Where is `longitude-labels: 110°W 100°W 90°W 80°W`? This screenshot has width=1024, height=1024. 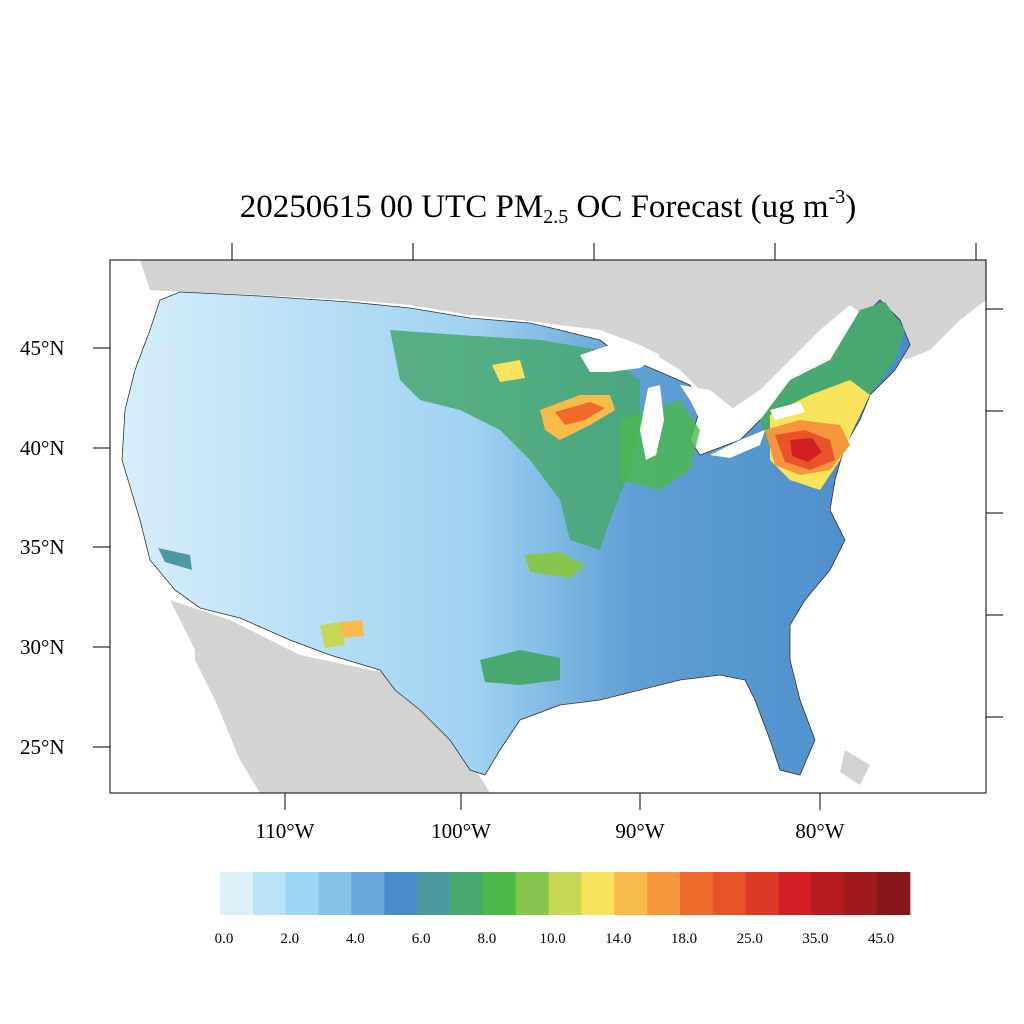
longitude-labels: 110°W 100°W 90°W 80°W is located at coordinates (550, 831).